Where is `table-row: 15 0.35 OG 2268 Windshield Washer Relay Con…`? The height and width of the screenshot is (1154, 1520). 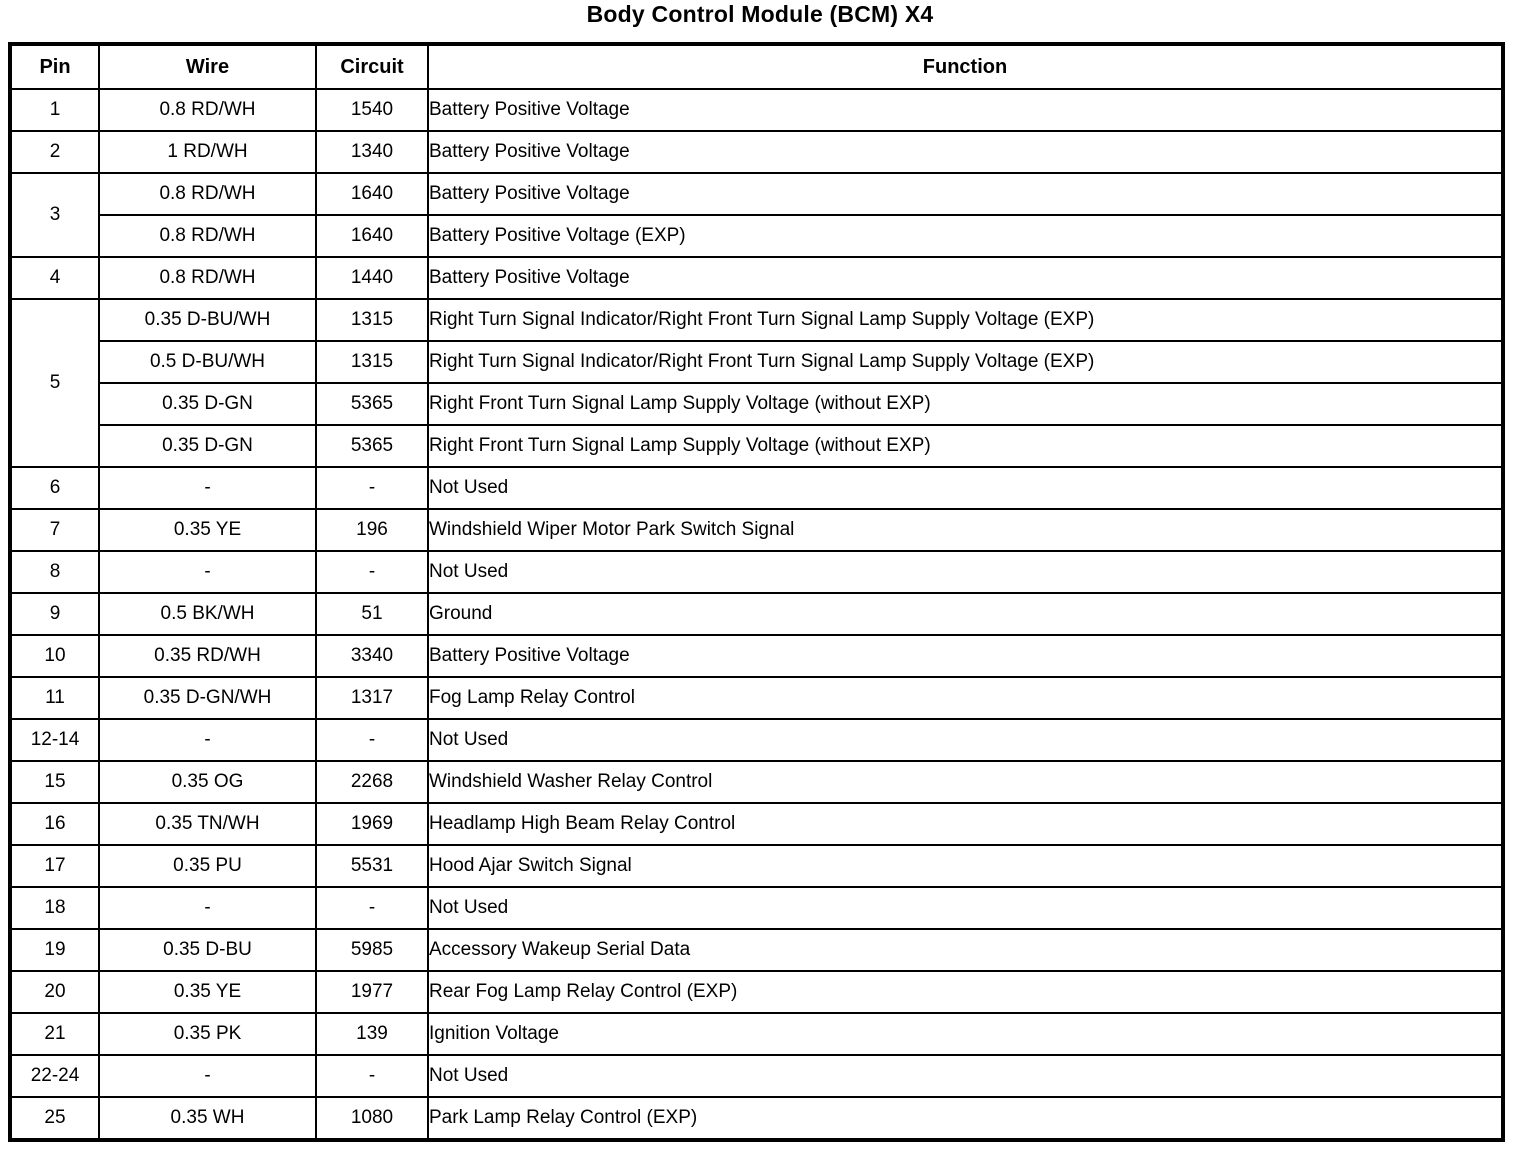 table-row: 15 0.35 OG 2268 Windshield Washer Relay Con… is located at coordinates (756, 782).